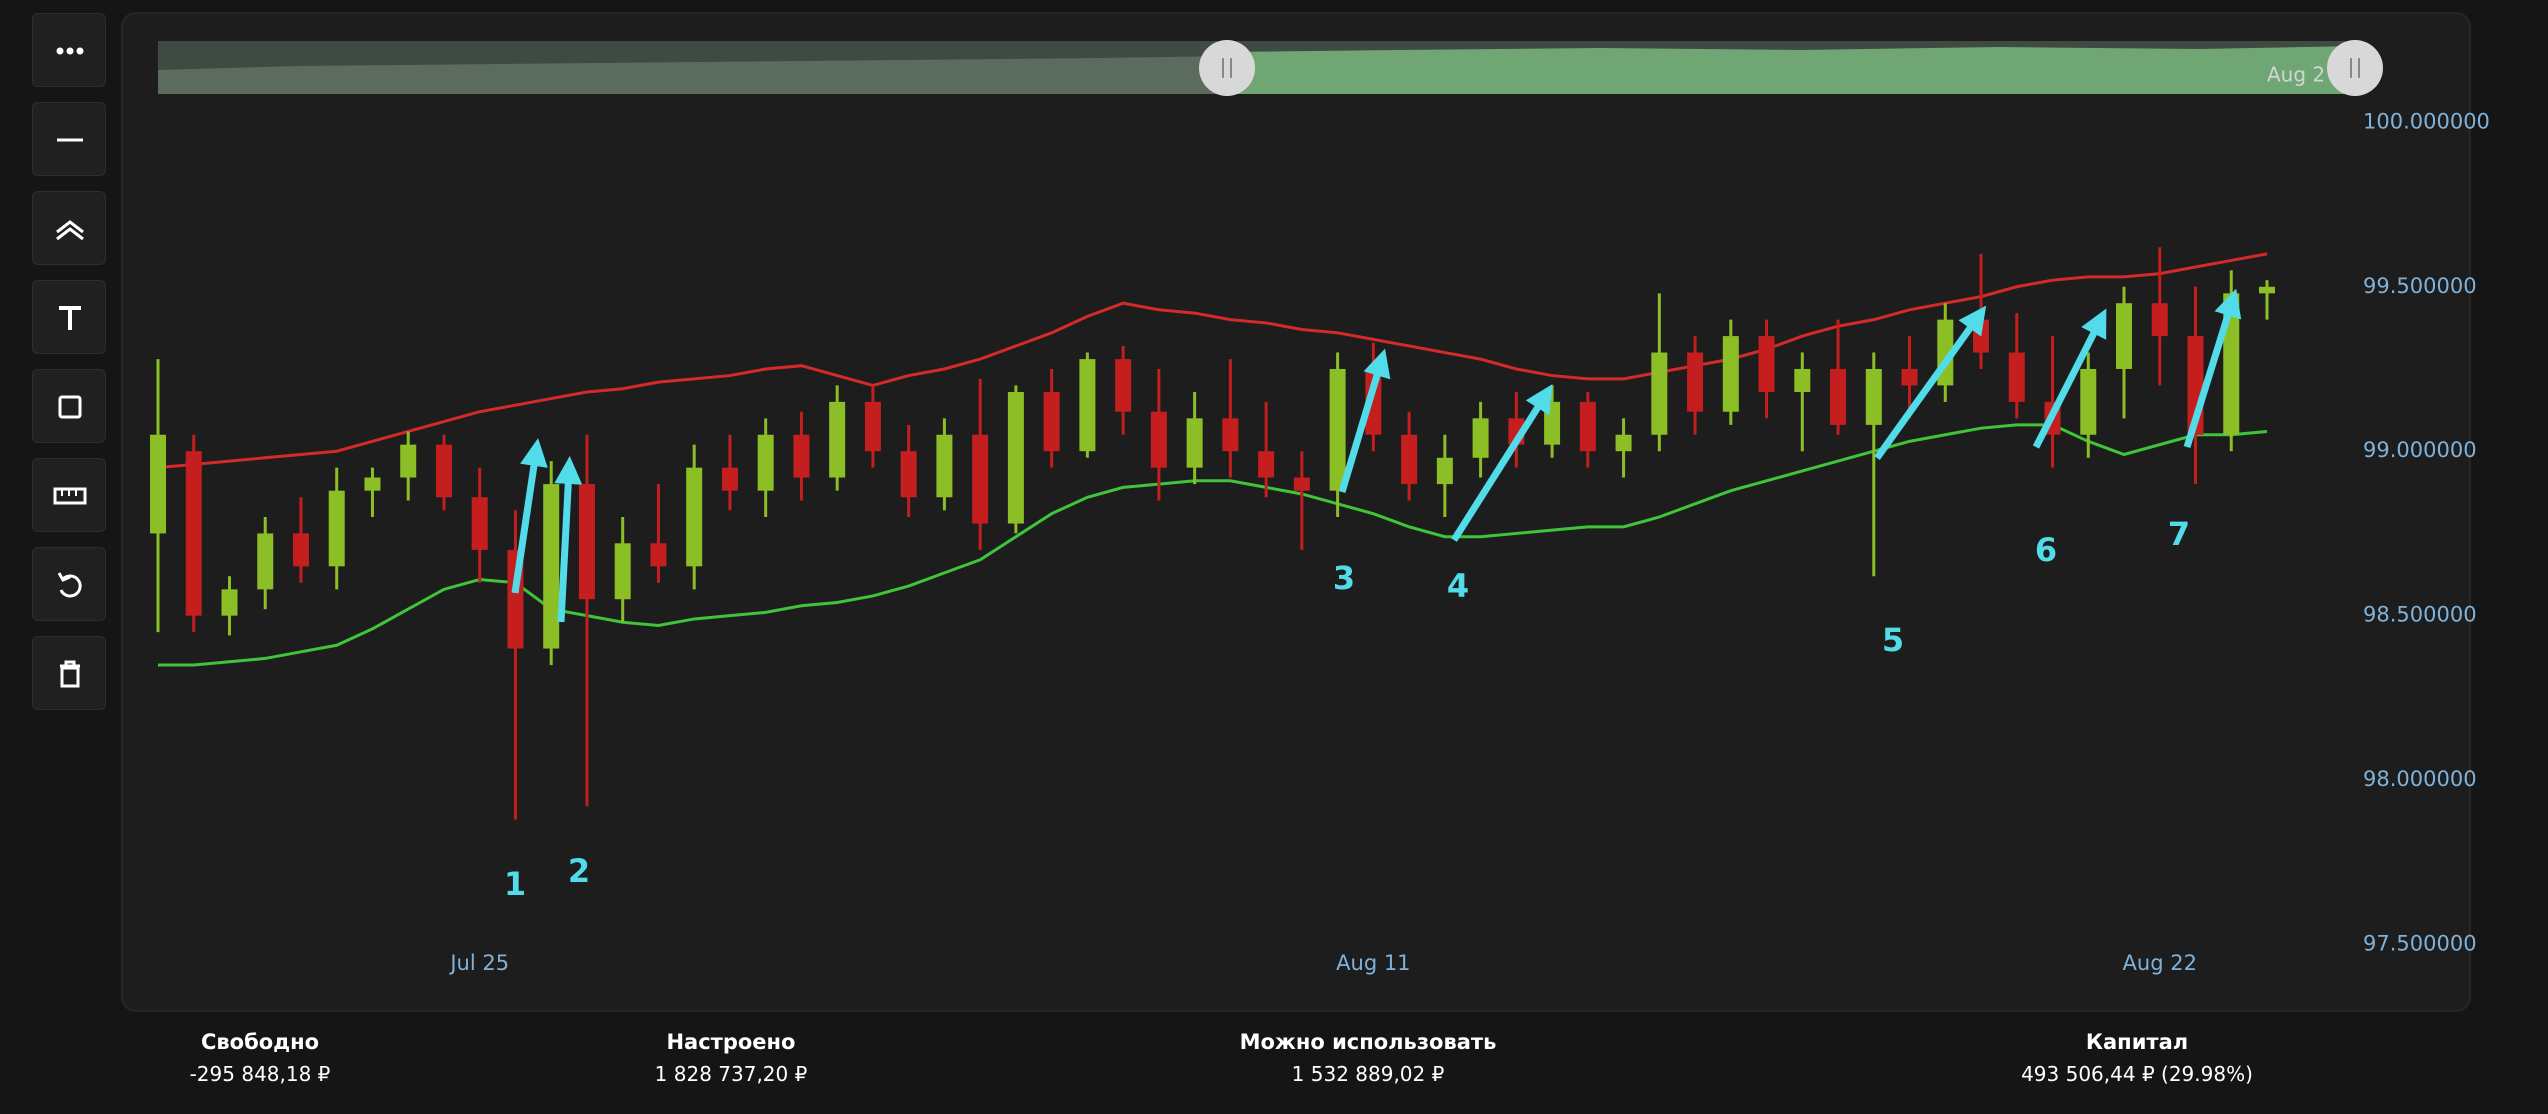  Describe the element at coordinates (731, 1042) in the screenshot. I see `stat-label: Настроено` at that location.